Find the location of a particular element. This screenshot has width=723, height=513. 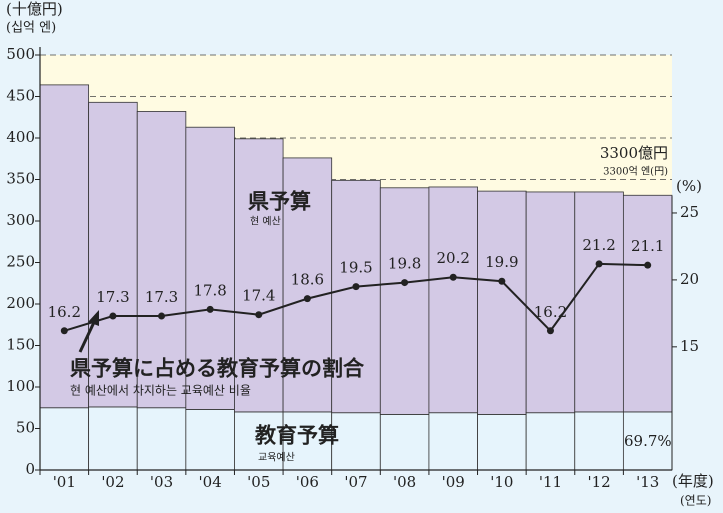

y-tick-label: 100 is located at coordinates (20, 386).